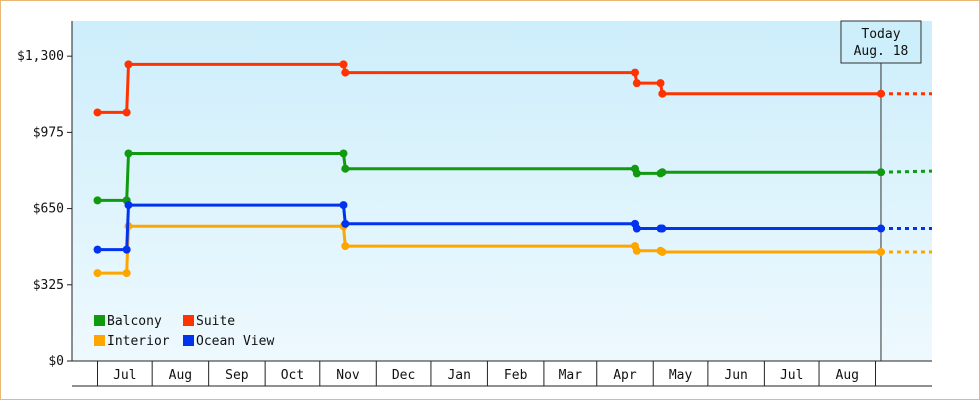  Describe the element at coordinates (48, 209) in the screenshot. I see `y-tick-label: $650` at that location.